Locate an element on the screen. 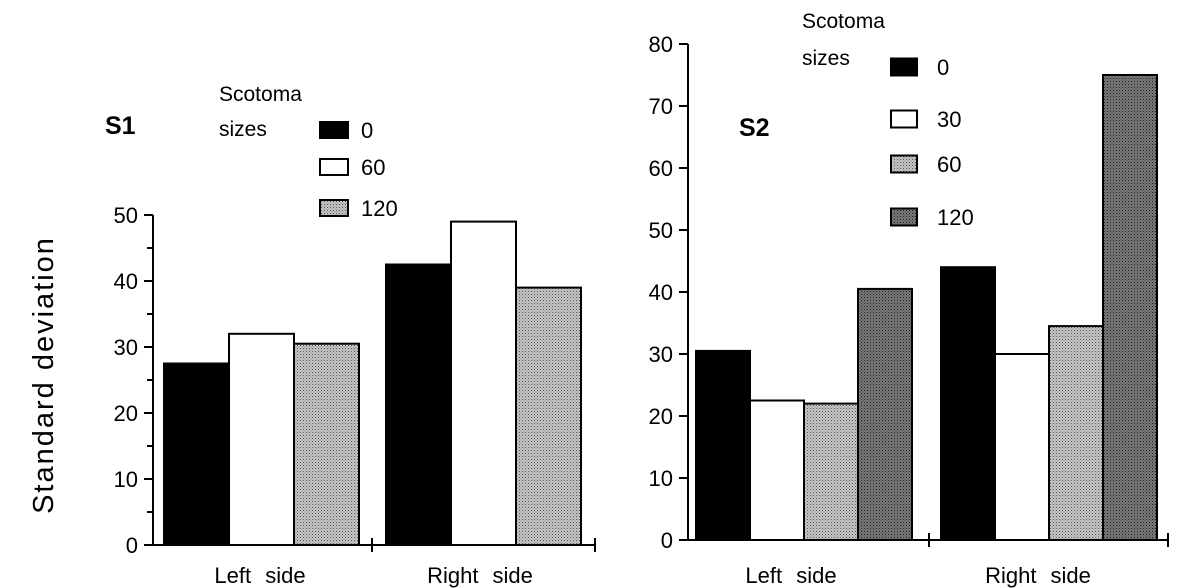 This screenshot has height=588, width=1178. y-tick-label: 80 is located at coordinates (661, 44).